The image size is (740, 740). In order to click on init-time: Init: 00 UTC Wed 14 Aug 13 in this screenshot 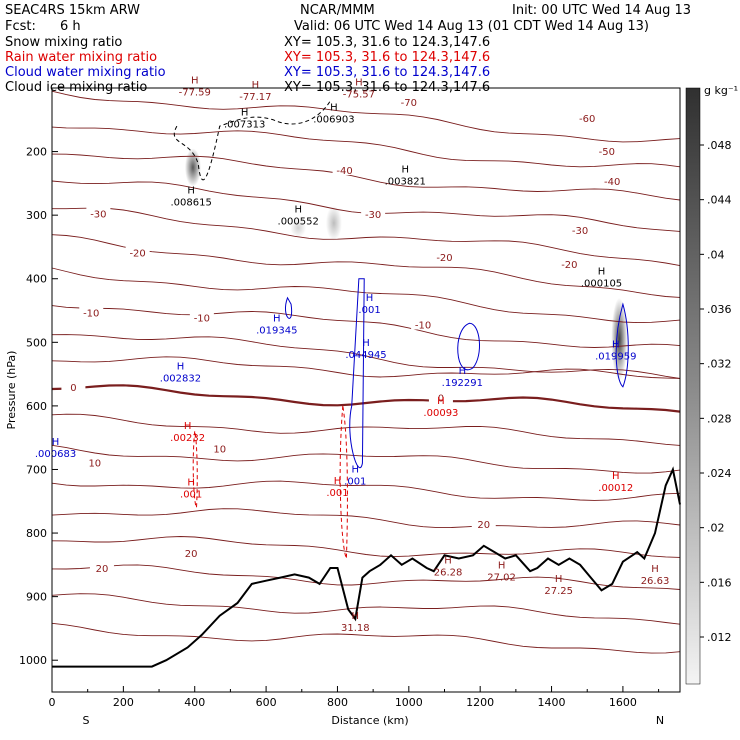, I will do `click(602, 10)`.